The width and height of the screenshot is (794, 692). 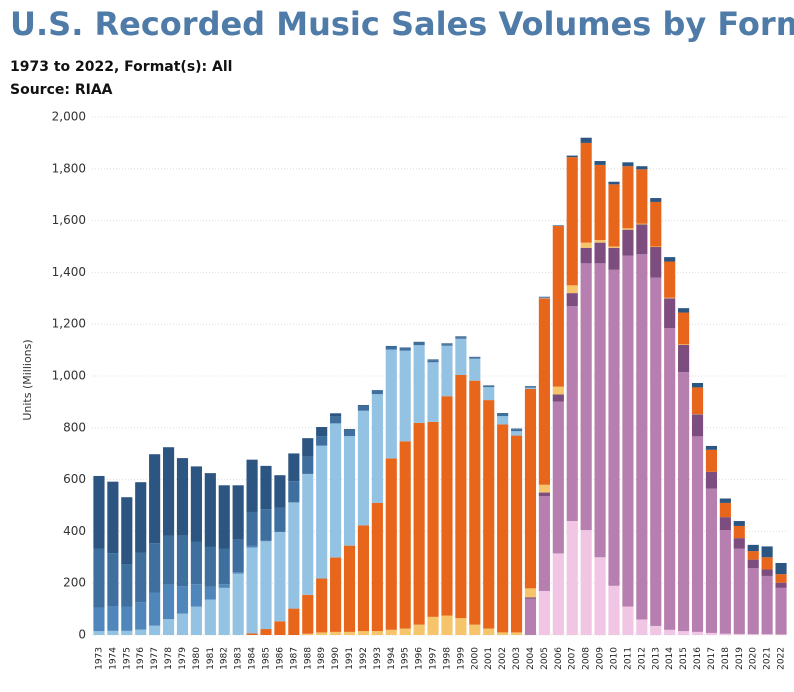 What do you see at coordinates (587, 658) in the screenshot?
I see `x-tick-label: 2008` at bounding box center [587, 658].